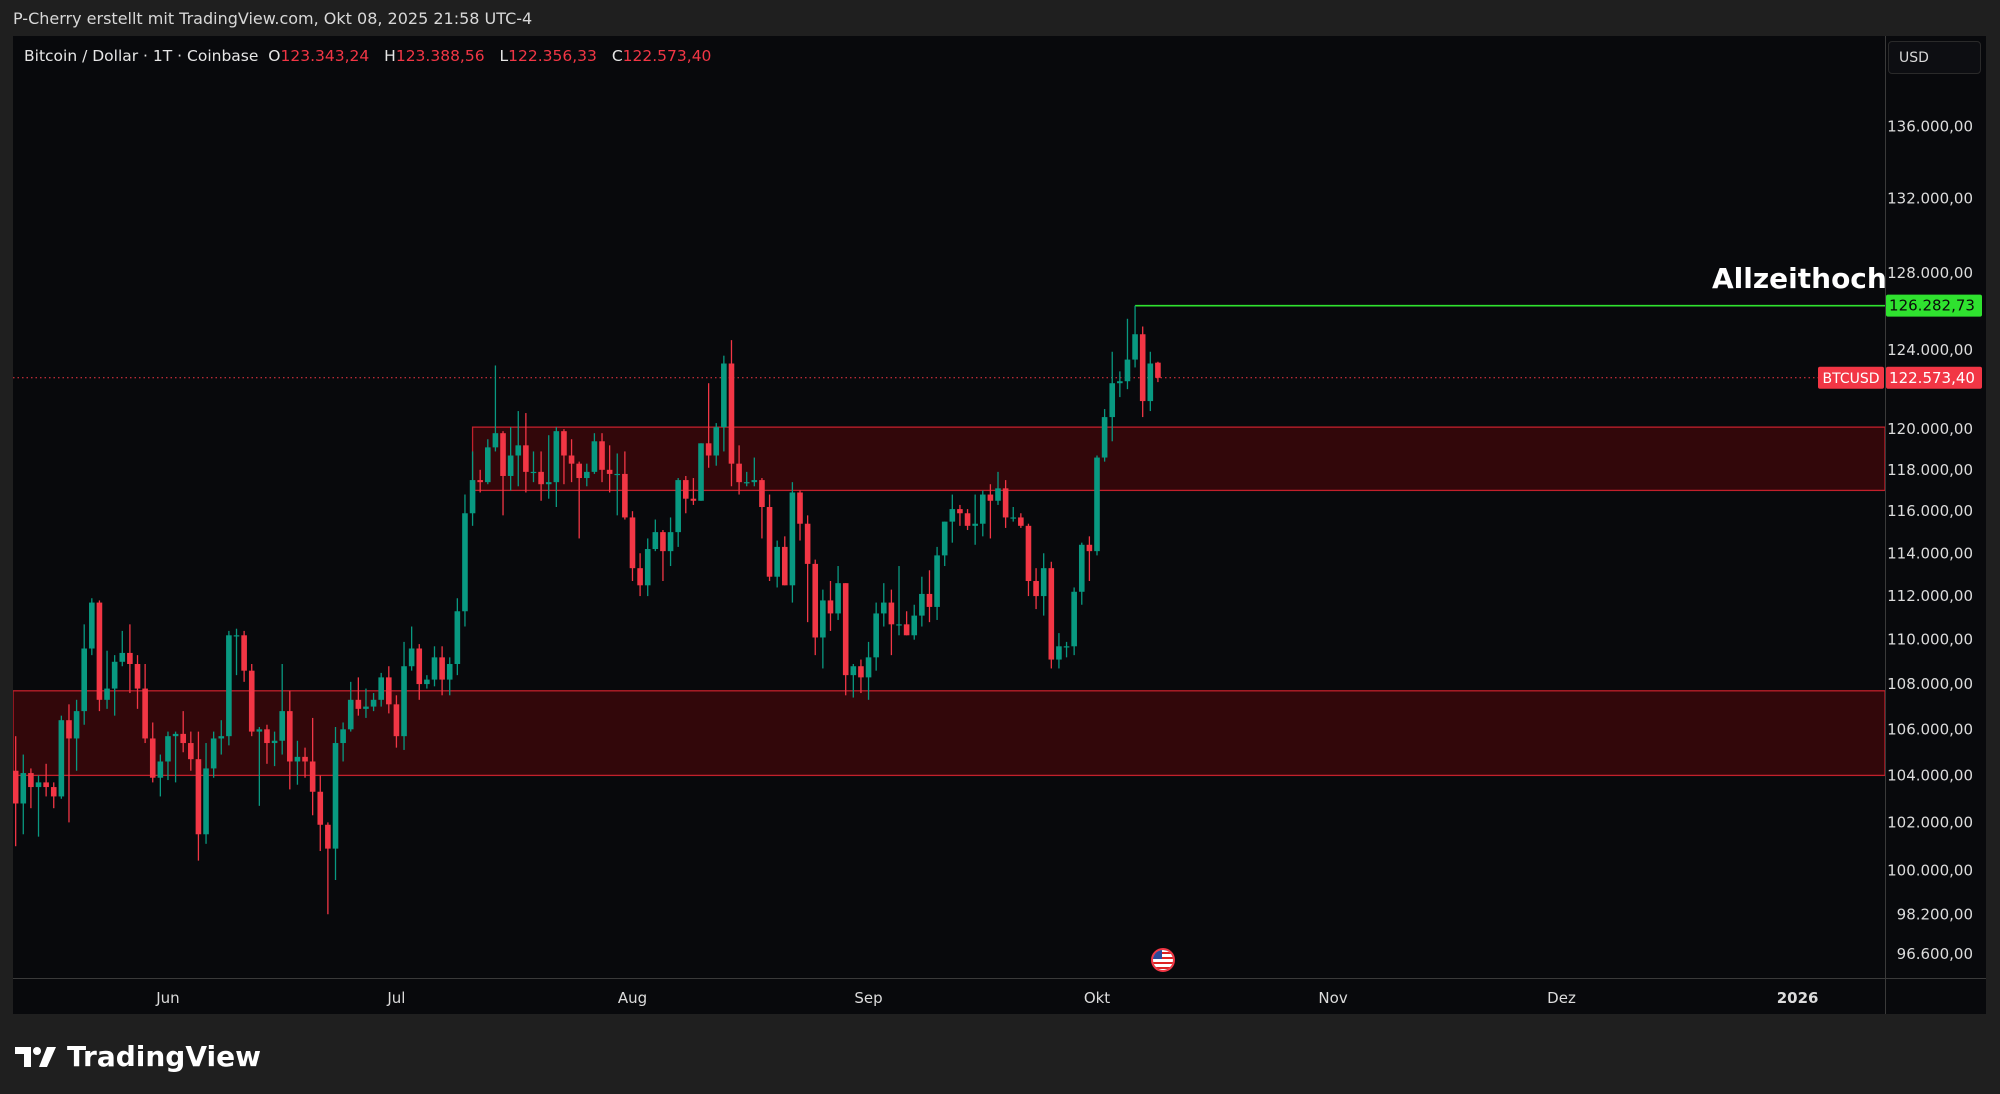 This screenshot has height=1094, width=2000. What do you see at coordinates (1178, 459) in the screenshot?
I see `upper-resistance-zone` at bounding box center [1178, 459].